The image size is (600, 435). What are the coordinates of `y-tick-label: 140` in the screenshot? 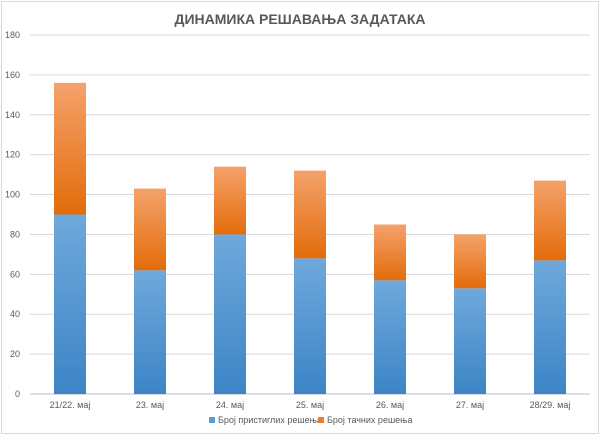 It's located at (12, 115).